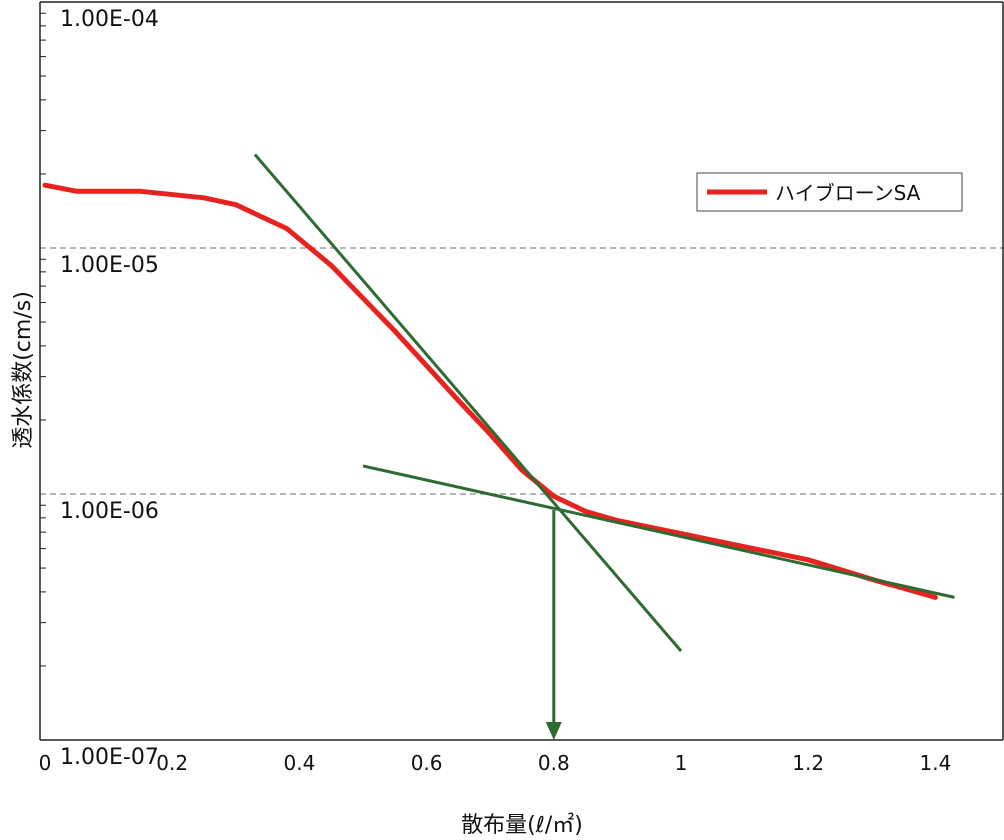  What do you see at coordinates (935, 763) in the screenshot?
I see `x-tick-label: 1.4` at bounding box center [935, 763].